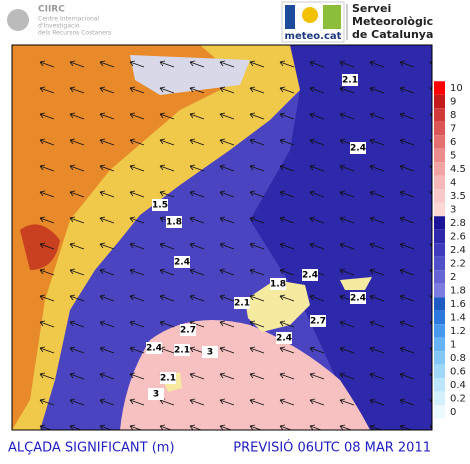 The width and height of the screenshot is (470, 464). I want to click on legend-label: 2.8, so click(458, 223).